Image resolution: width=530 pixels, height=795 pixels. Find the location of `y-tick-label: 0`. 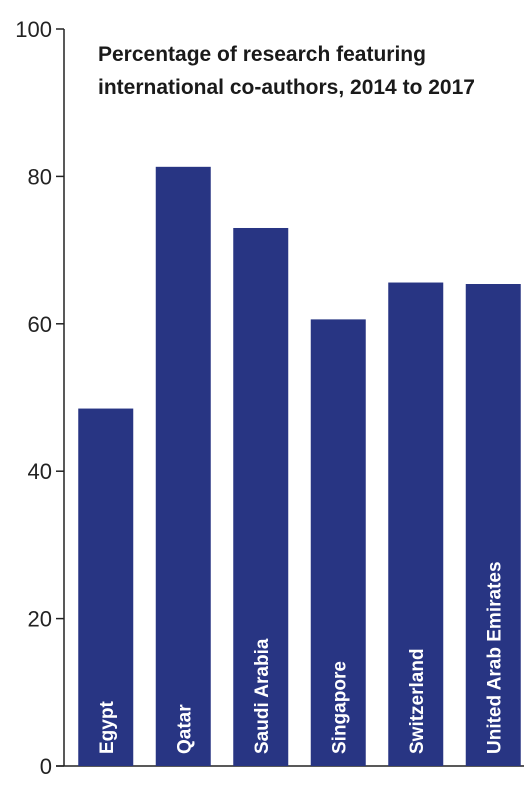

y-tick-label: 0 is located at coordinates (46, 766).